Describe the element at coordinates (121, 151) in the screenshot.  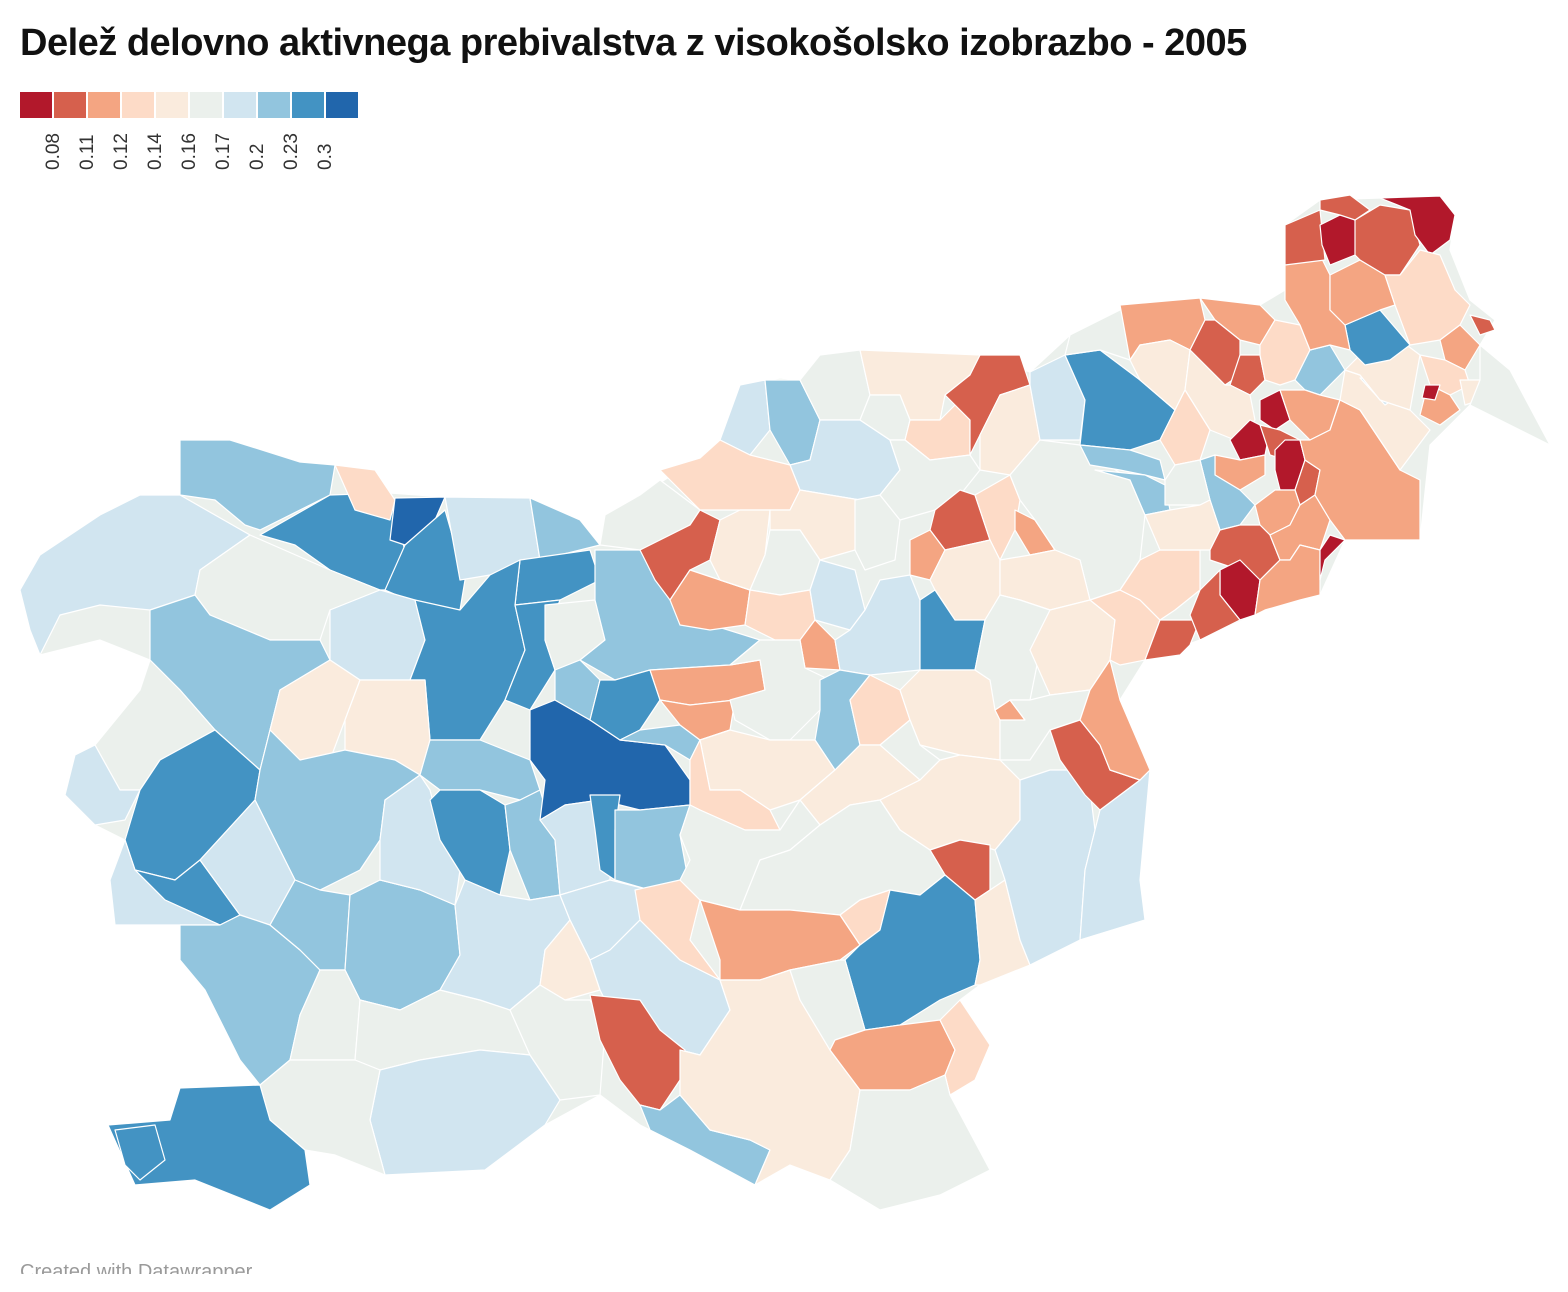
I see `legend-label: 0.12` at that location.